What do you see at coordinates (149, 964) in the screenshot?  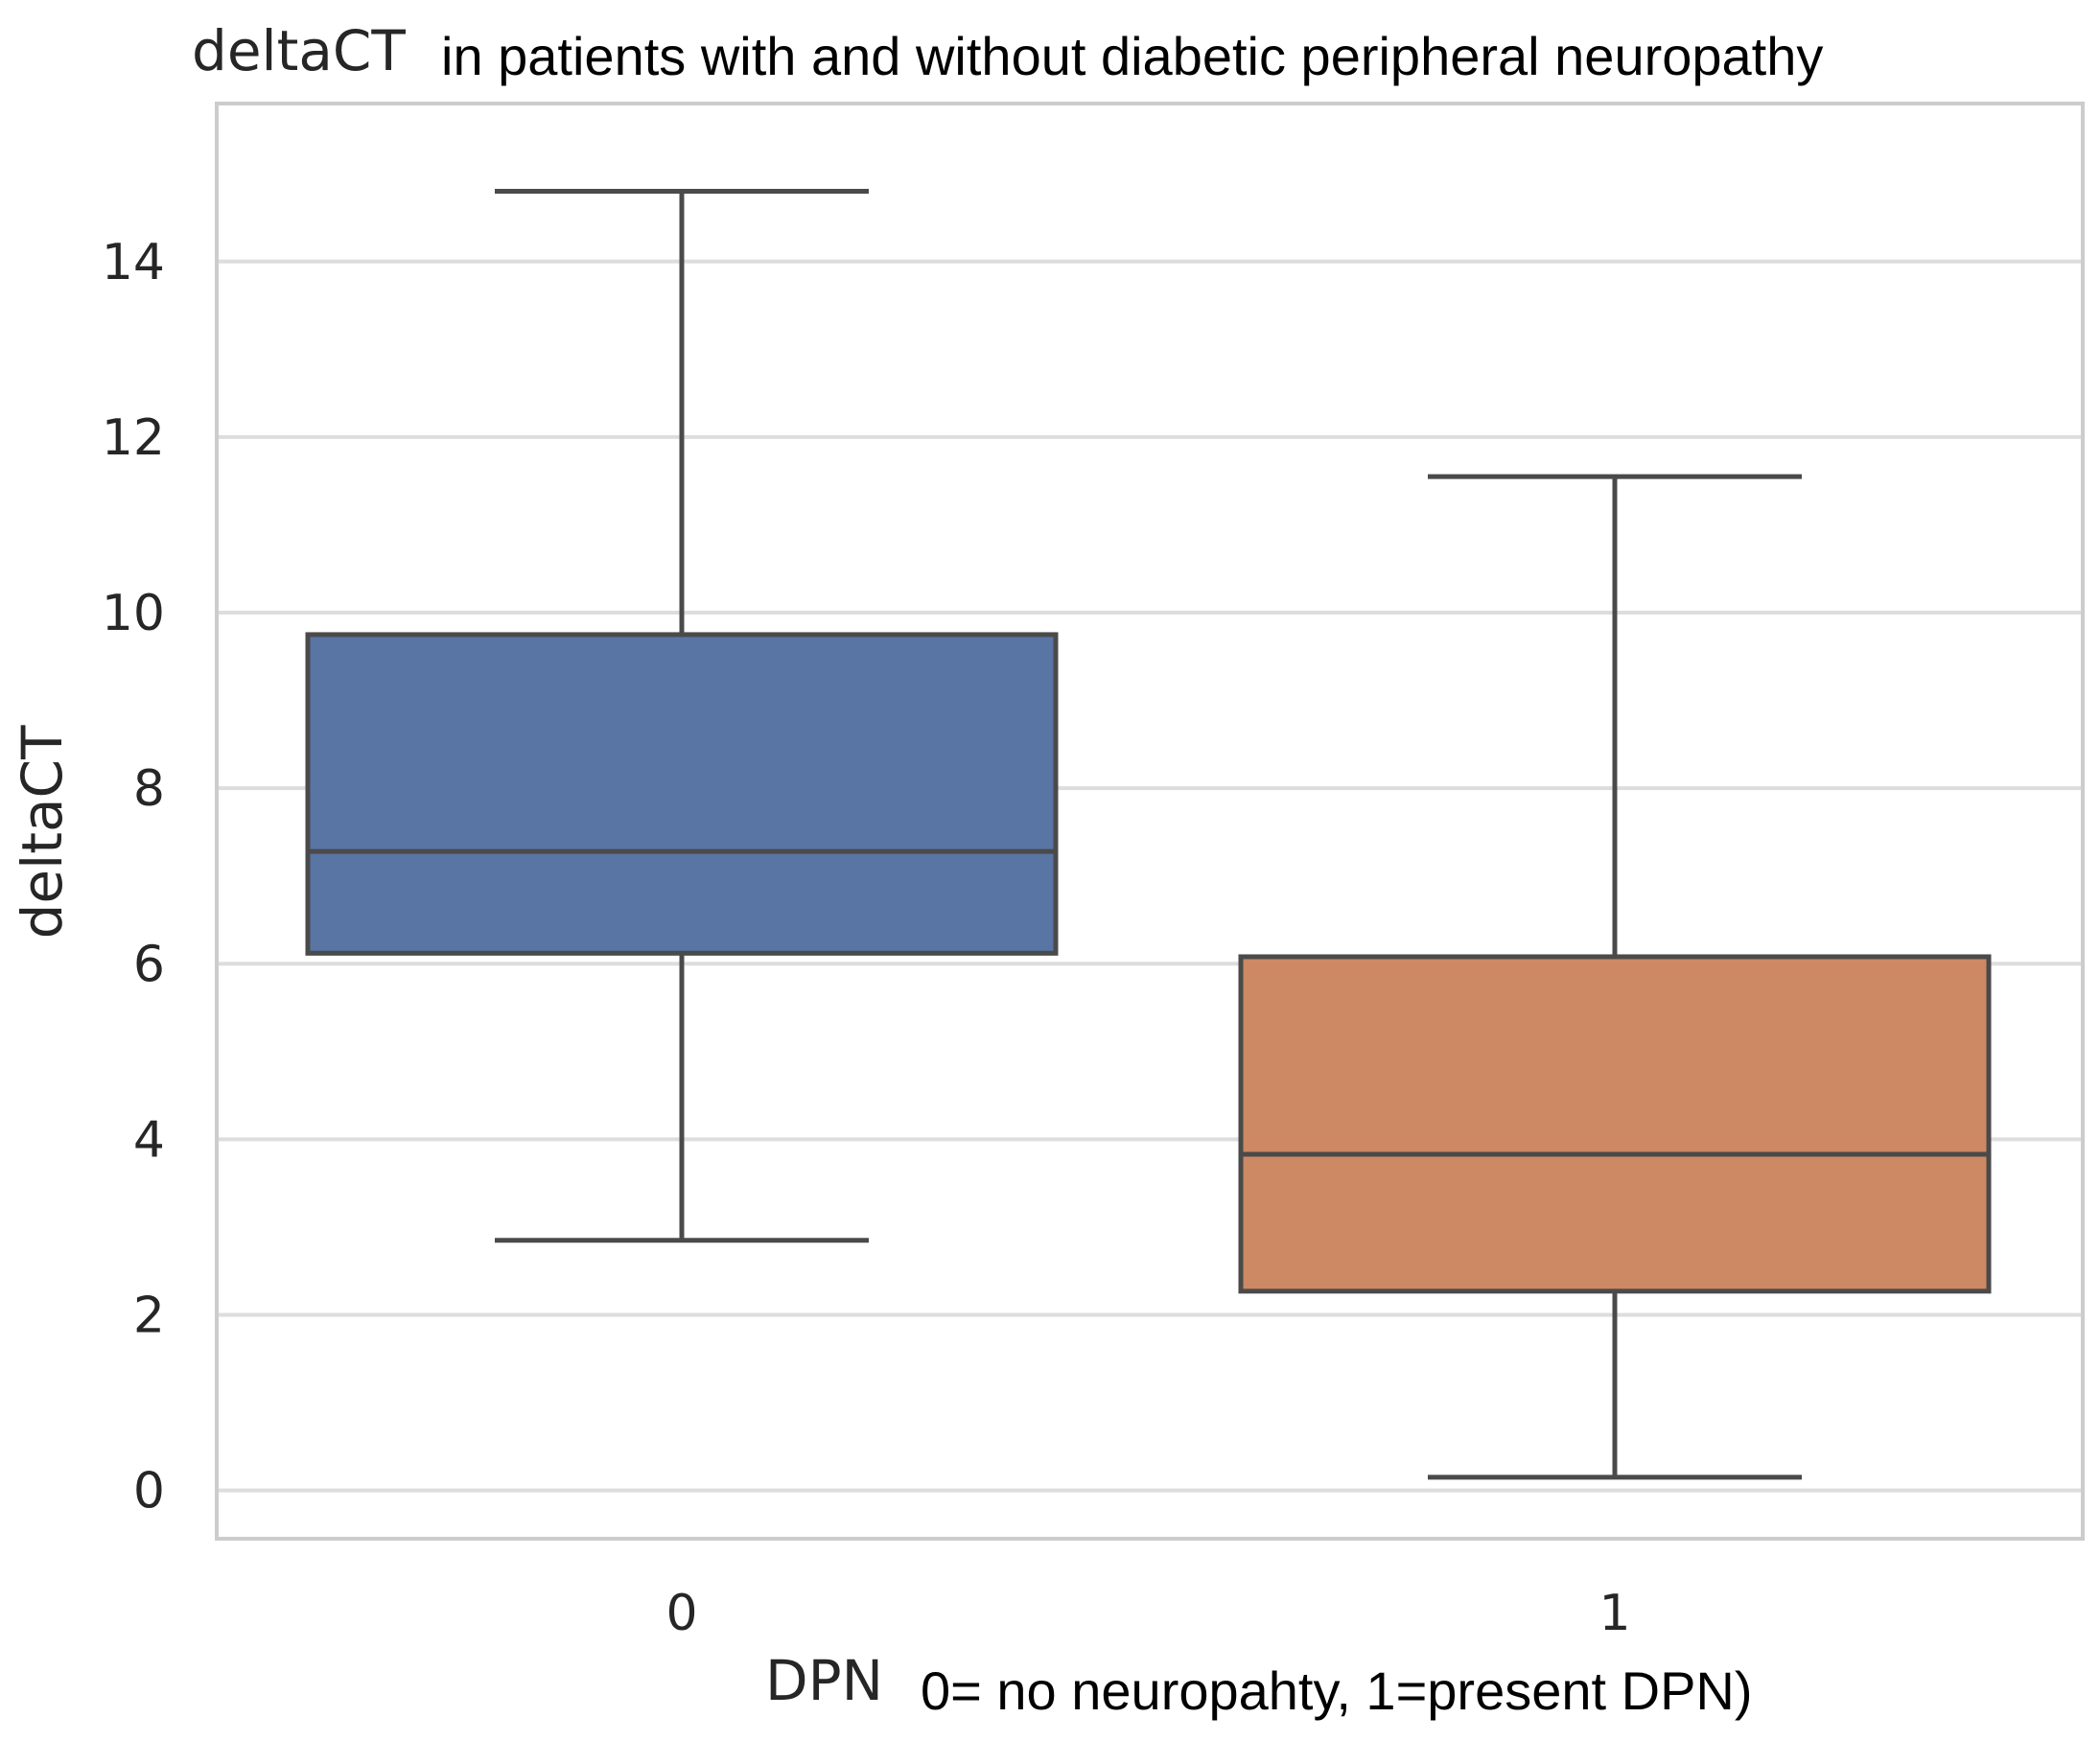 I see `y-tick-label-6: 6` at bounding box center [149, 964].